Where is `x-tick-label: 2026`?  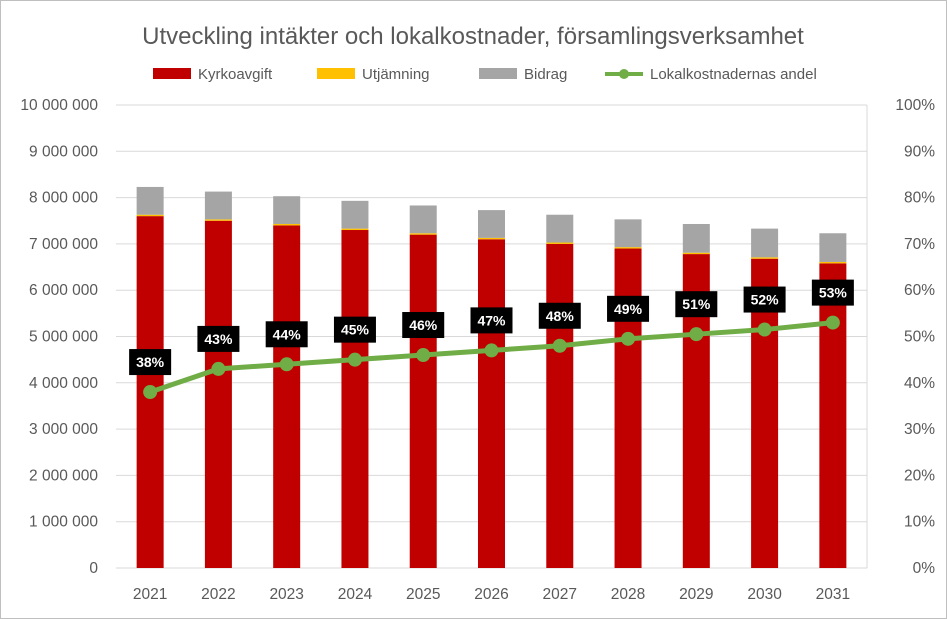
x-tick-label: 2026 is located at coordinates (491, 594).